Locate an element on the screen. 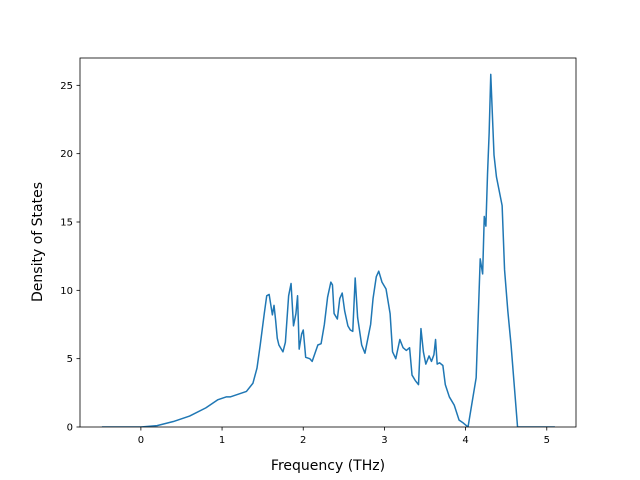 The width and height of the screenshot is (640, 480). y-tick-label: 25 is located at coordinates (66, 86).